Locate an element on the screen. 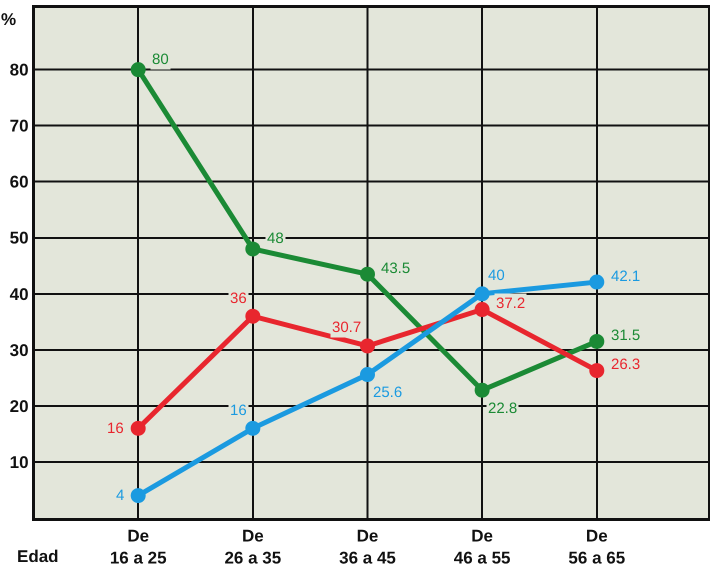 This screenshot has height=571, width=710. x-tick-label: De 26 a 35 is located at coordinates (253, 547).